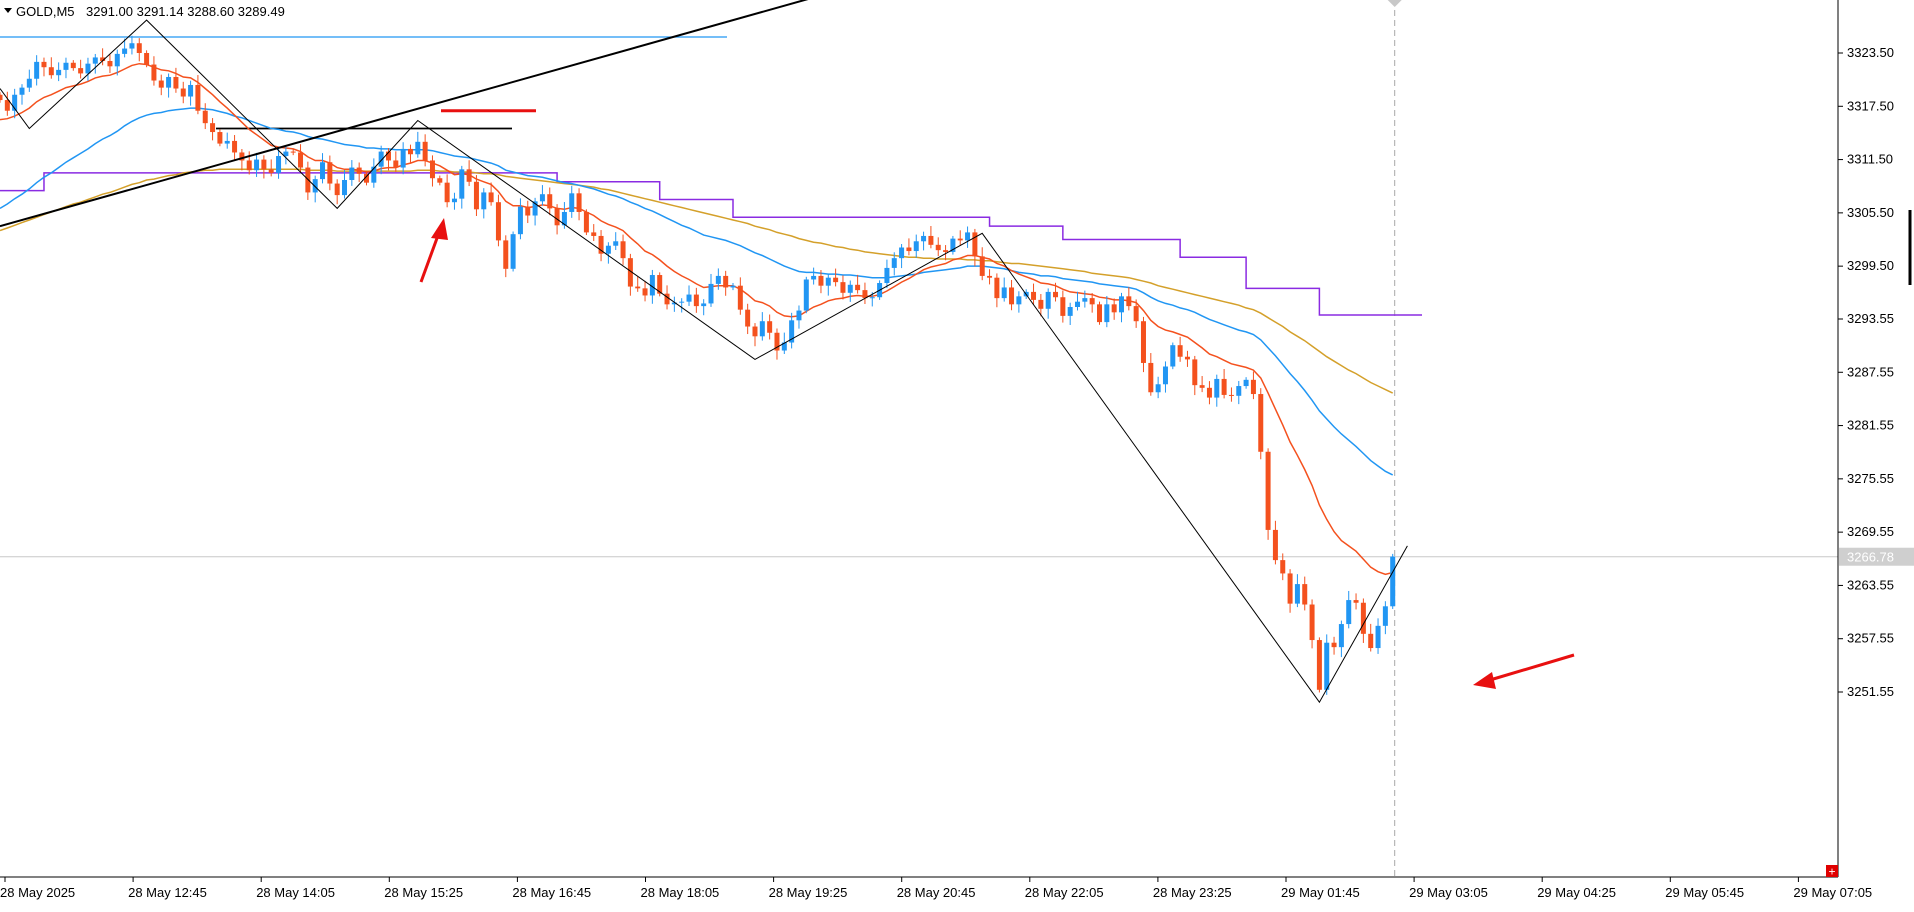 This screenshot has width=1914, height=912. Describe the element at coordinates (1832, 871) in the screenshot. I see `add-button` at that location.